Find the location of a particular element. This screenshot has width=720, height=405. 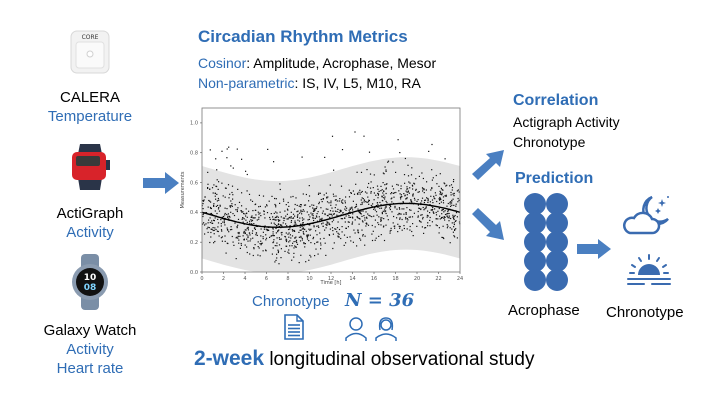

device-measure: Activity is located at coordinates (90, 232).